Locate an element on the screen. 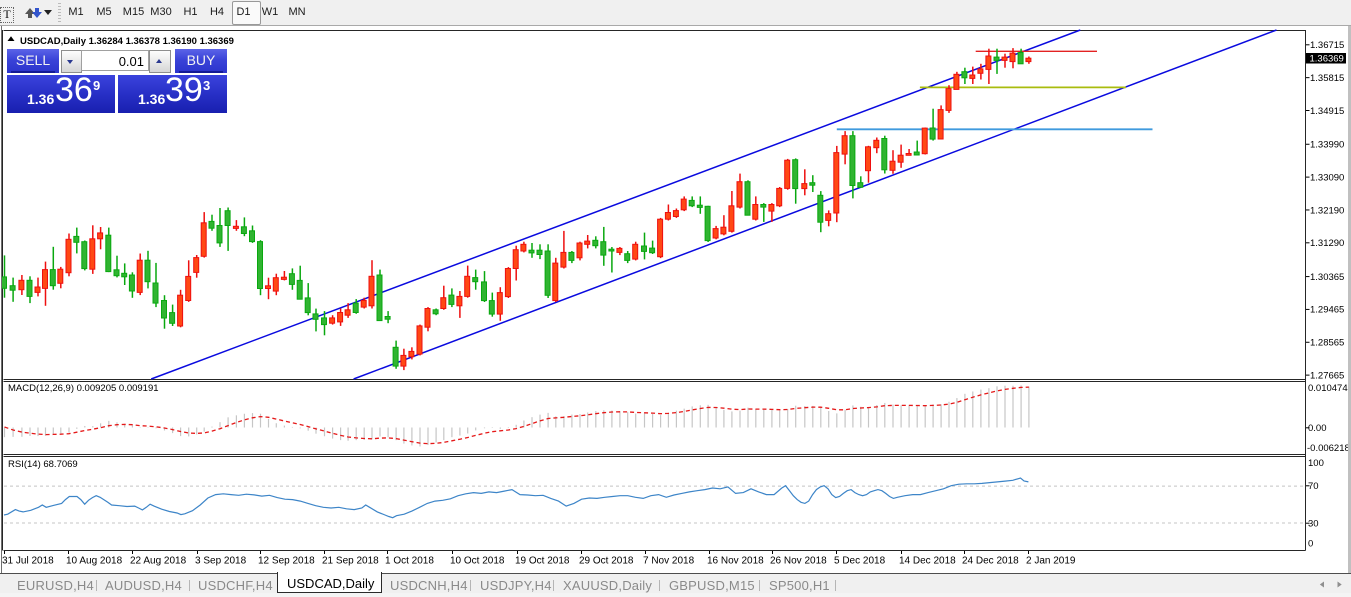 The height and width of the screenshot is (597, 1351). svg-text: 0.00 is located at coordinates (1317, 428).